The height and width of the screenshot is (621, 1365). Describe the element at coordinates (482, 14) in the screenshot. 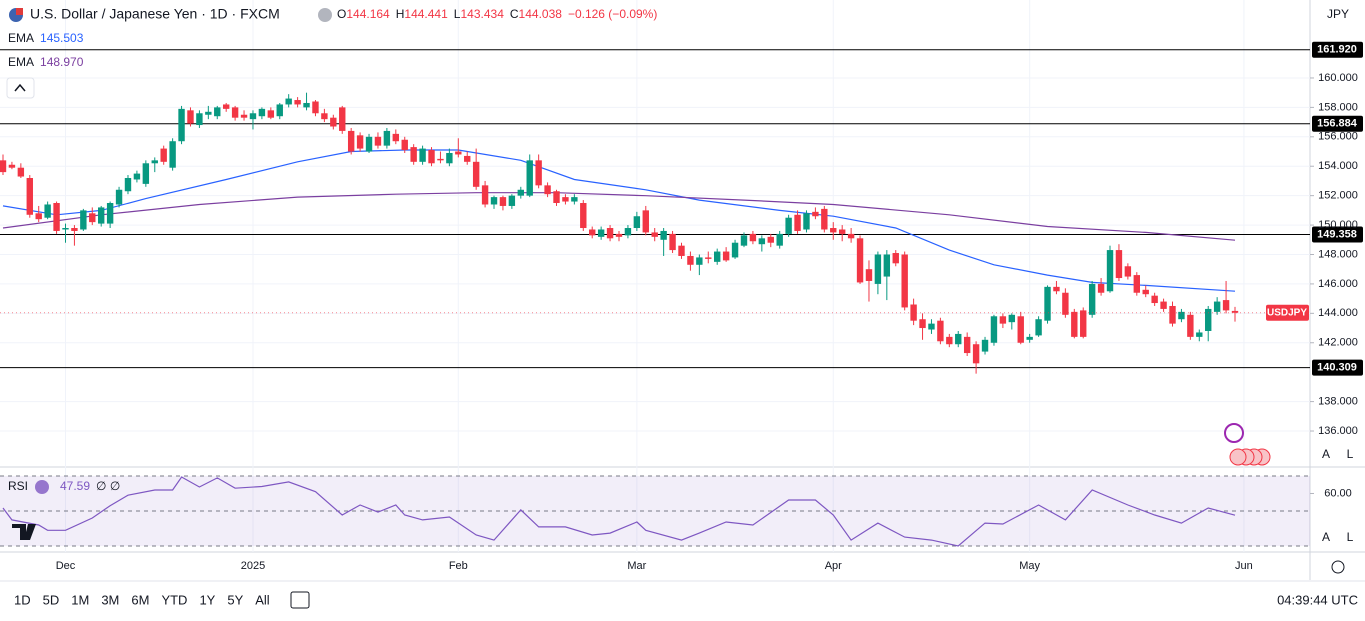

I see `ohlc-value: 143.434` at that location.